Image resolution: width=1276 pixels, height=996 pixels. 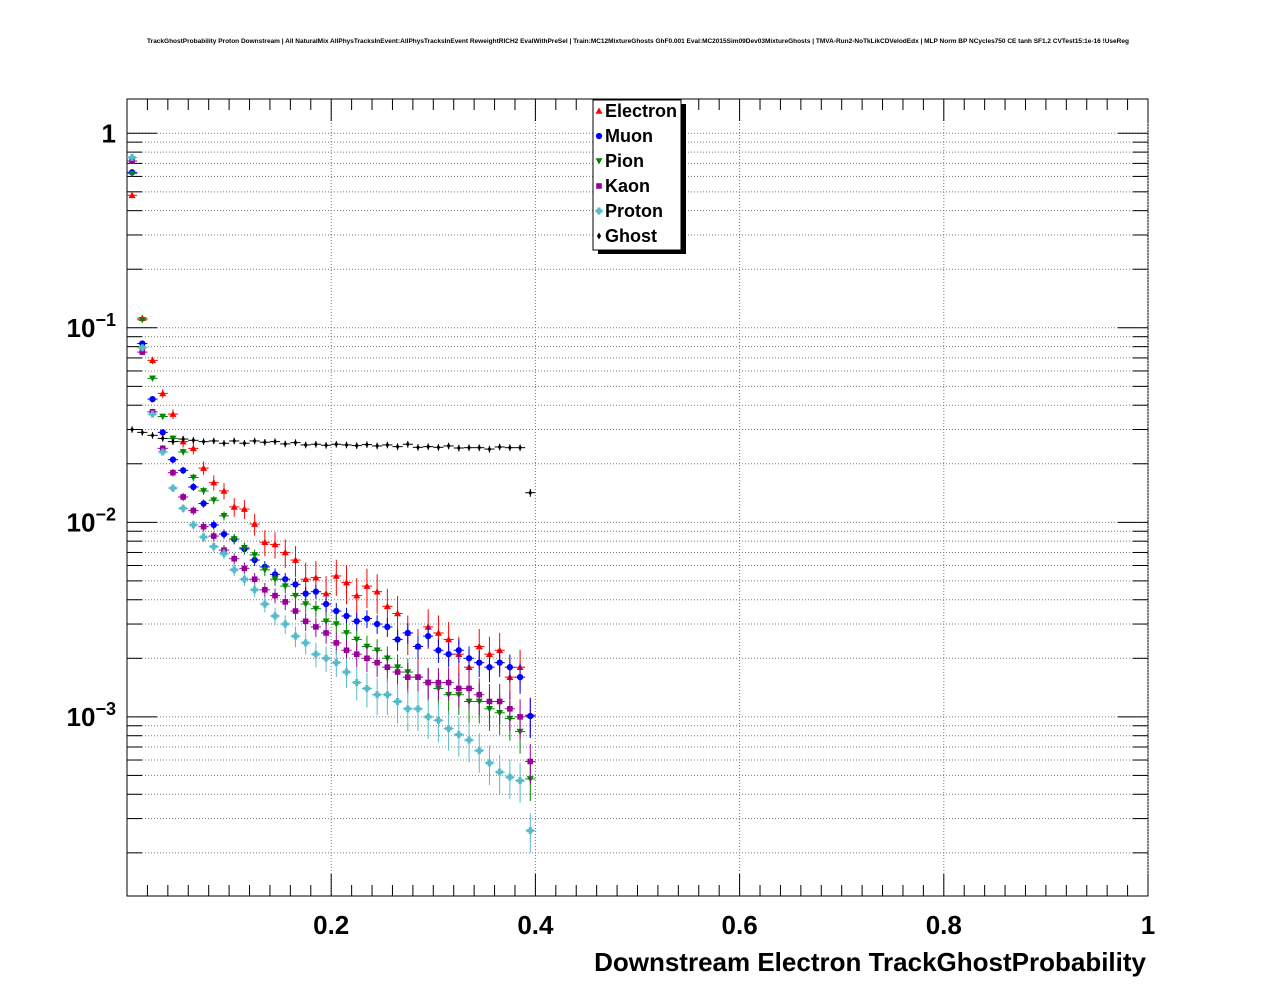 What do you see at coordinates (627, 186) in the screenshot?
I see `legend-label-kaon: Kaon` at bounding box center [627, 186].